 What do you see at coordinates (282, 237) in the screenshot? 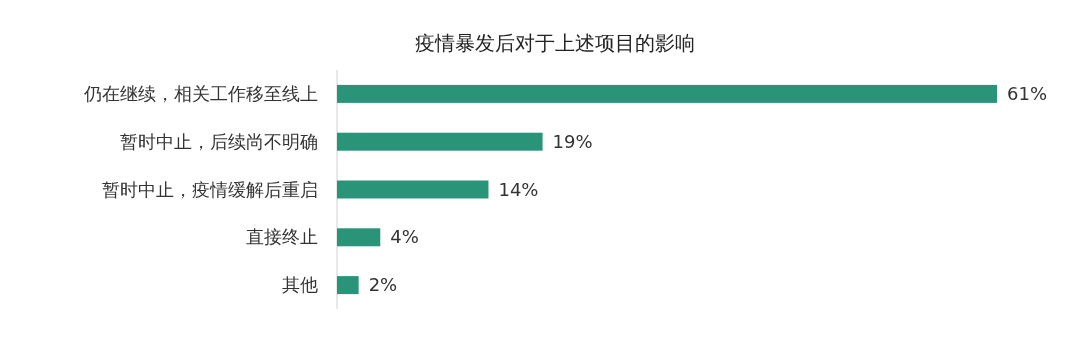
I see `y-tick-label: 直接终止` at bounding box center [282, 237].